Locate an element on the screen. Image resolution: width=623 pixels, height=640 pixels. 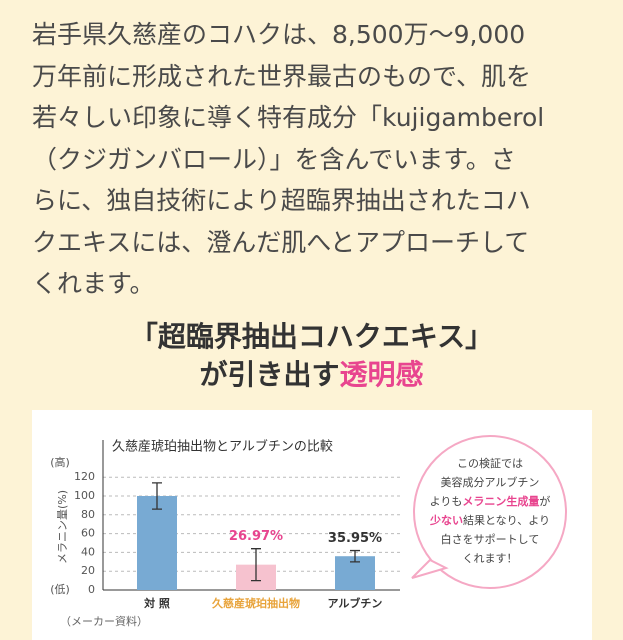
value-label: 35.95% is located at coordinates (355, 538).